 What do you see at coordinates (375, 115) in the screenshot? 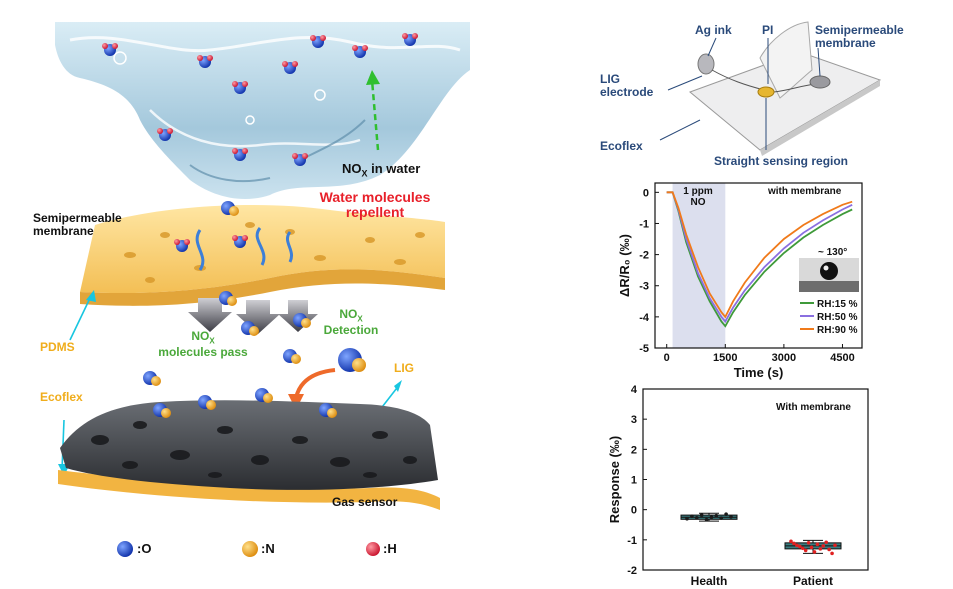
I see `upward-flow-arrow` at bounding box center [375, 115].